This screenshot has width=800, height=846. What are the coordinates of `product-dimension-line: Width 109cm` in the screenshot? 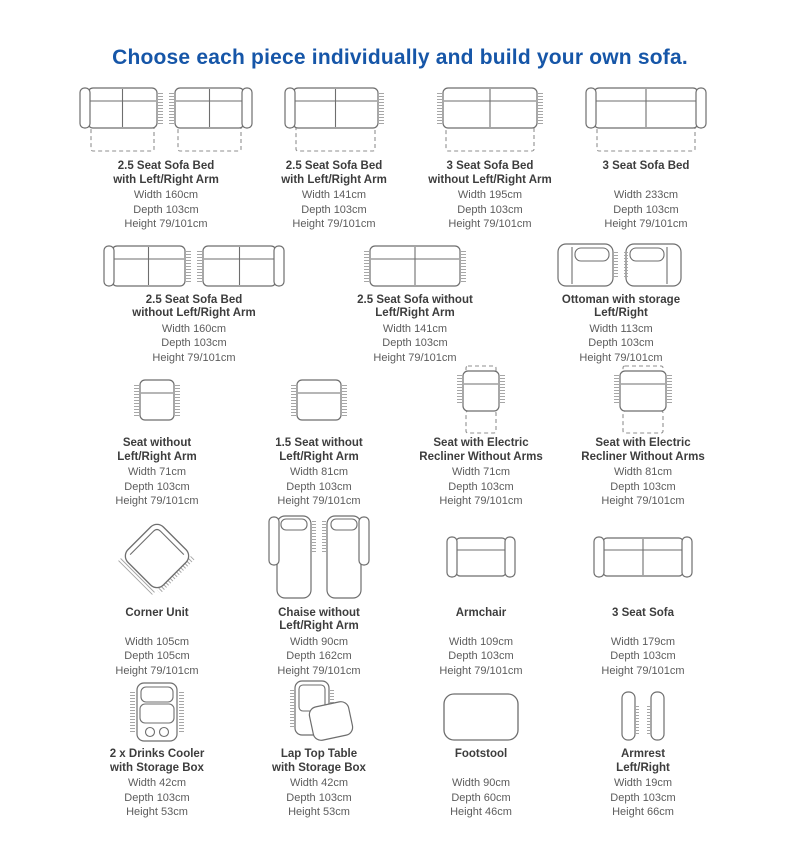 It's located at (481, 641).